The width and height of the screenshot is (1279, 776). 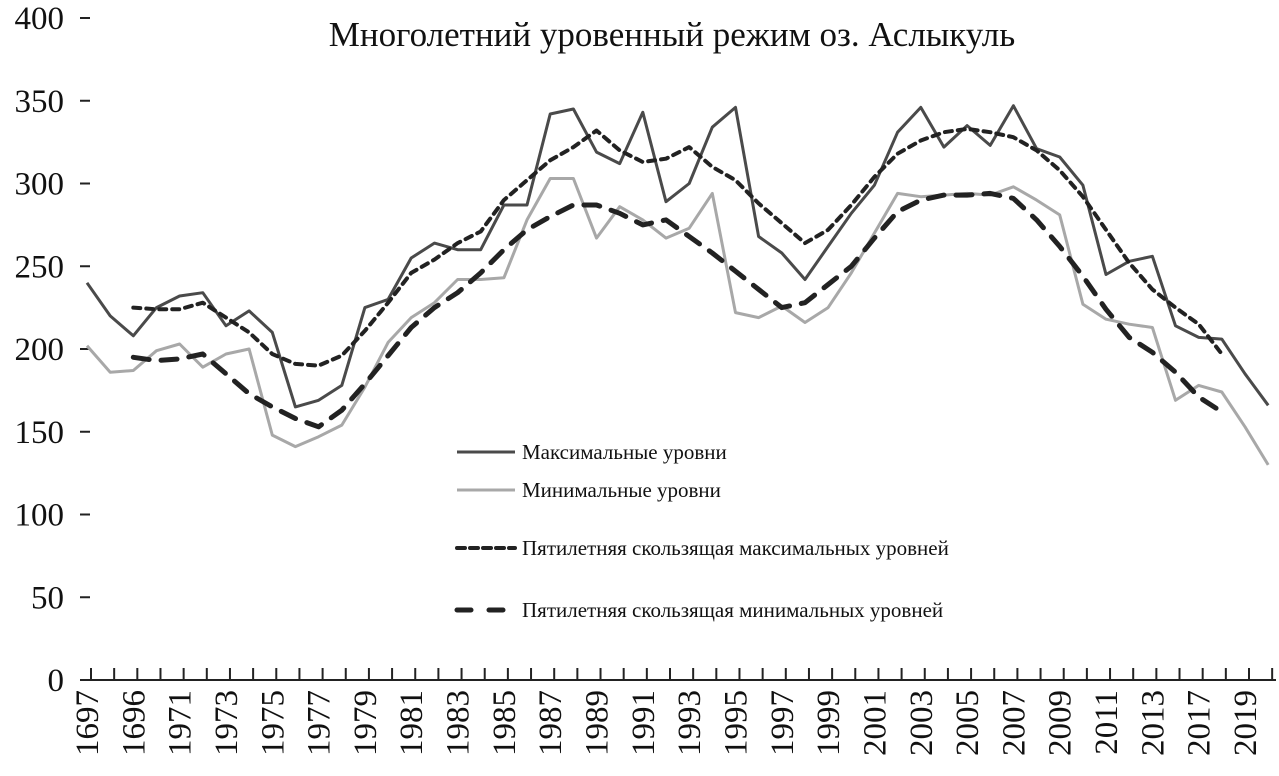 I want to click on x-tick-label: 2019, so click(x=1246, y=723).